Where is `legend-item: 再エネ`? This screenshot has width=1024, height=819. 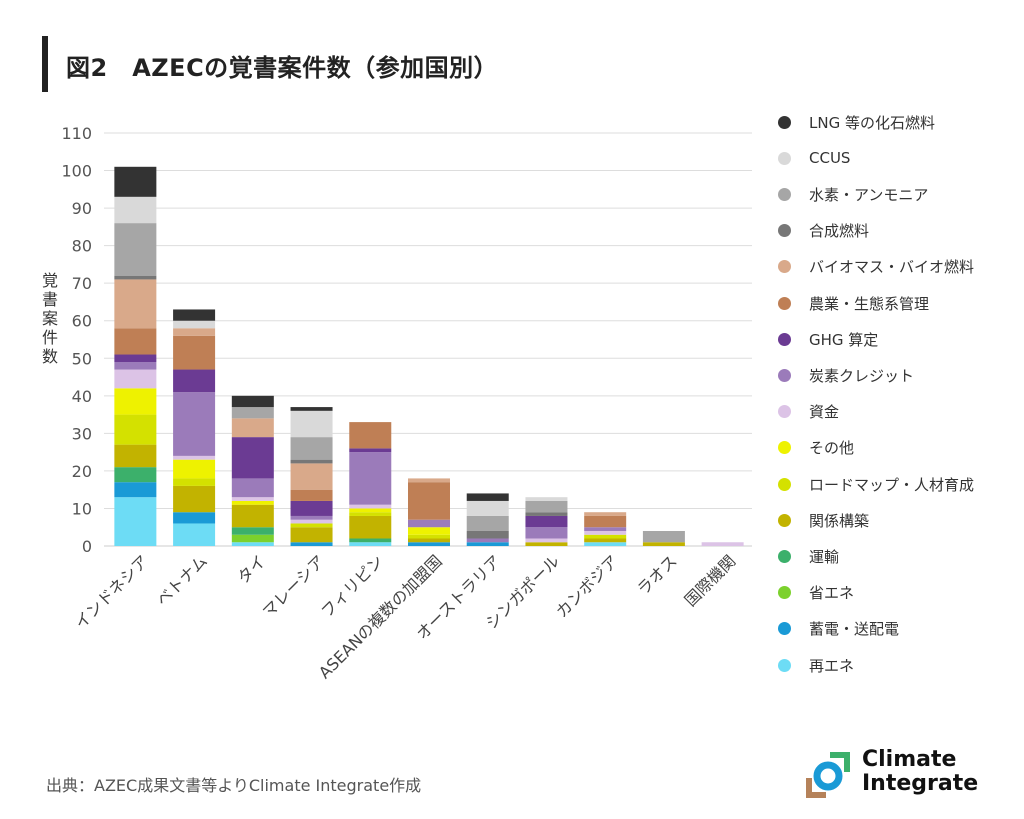 legend-item: 再エネ is located at coordinates (816, 665).